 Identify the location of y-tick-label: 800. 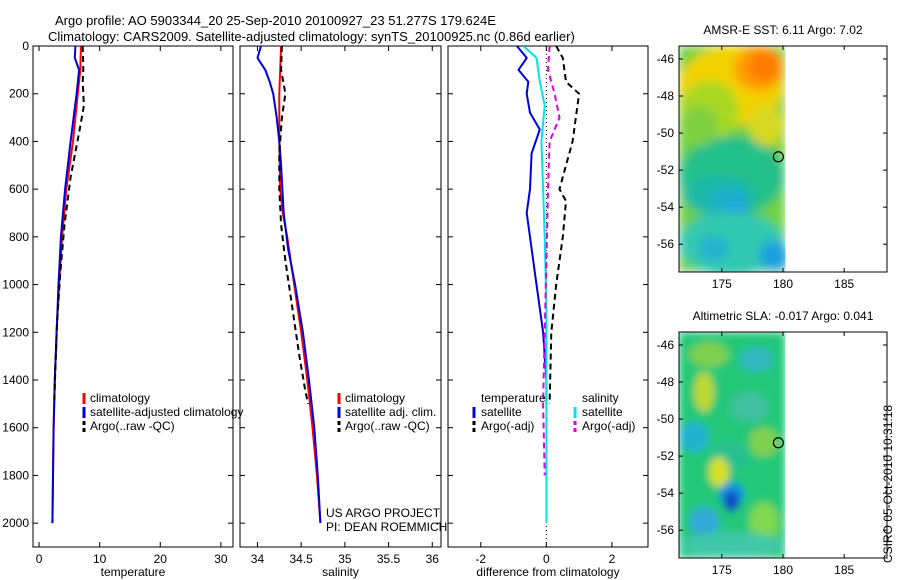
(19, 237).